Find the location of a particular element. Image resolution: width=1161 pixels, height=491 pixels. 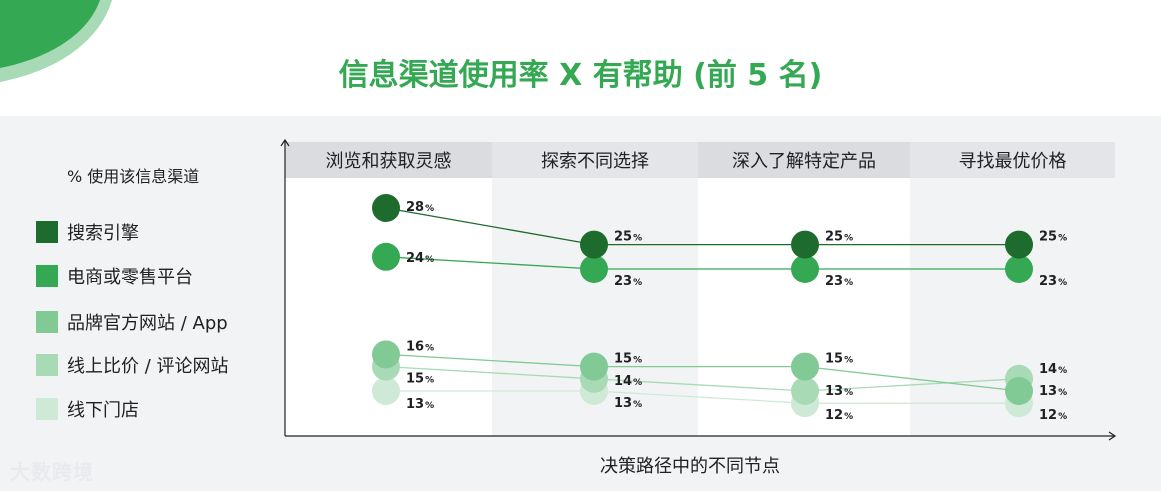

legend-item: 线下门店 is located at coordinates (87, 409).